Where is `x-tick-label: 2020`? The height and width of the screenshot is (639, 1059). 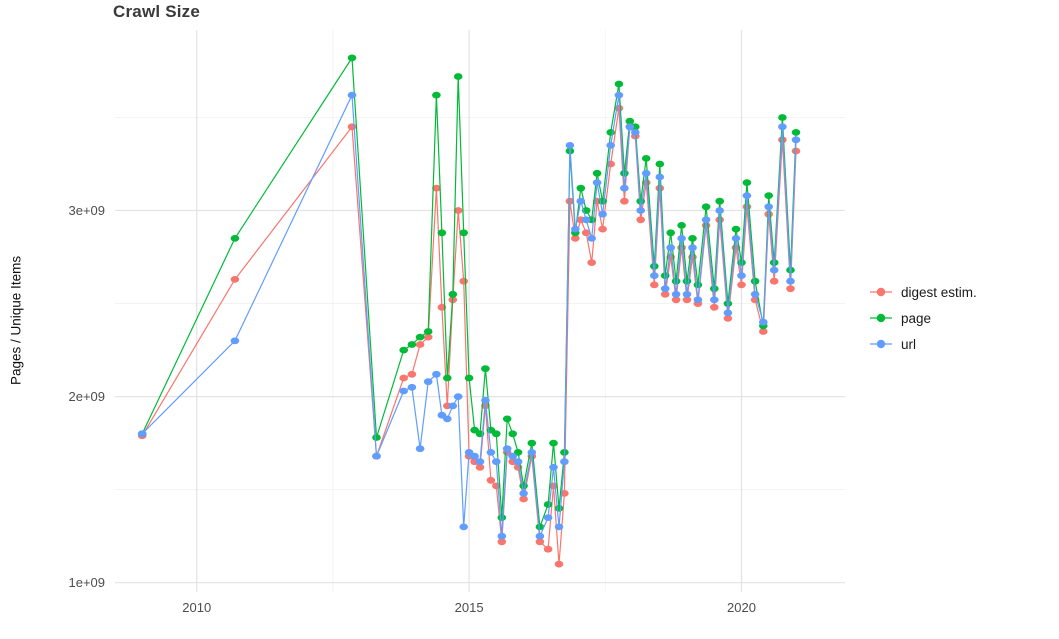 x-tick-label: 2020 is located at coordinates (741, 607).